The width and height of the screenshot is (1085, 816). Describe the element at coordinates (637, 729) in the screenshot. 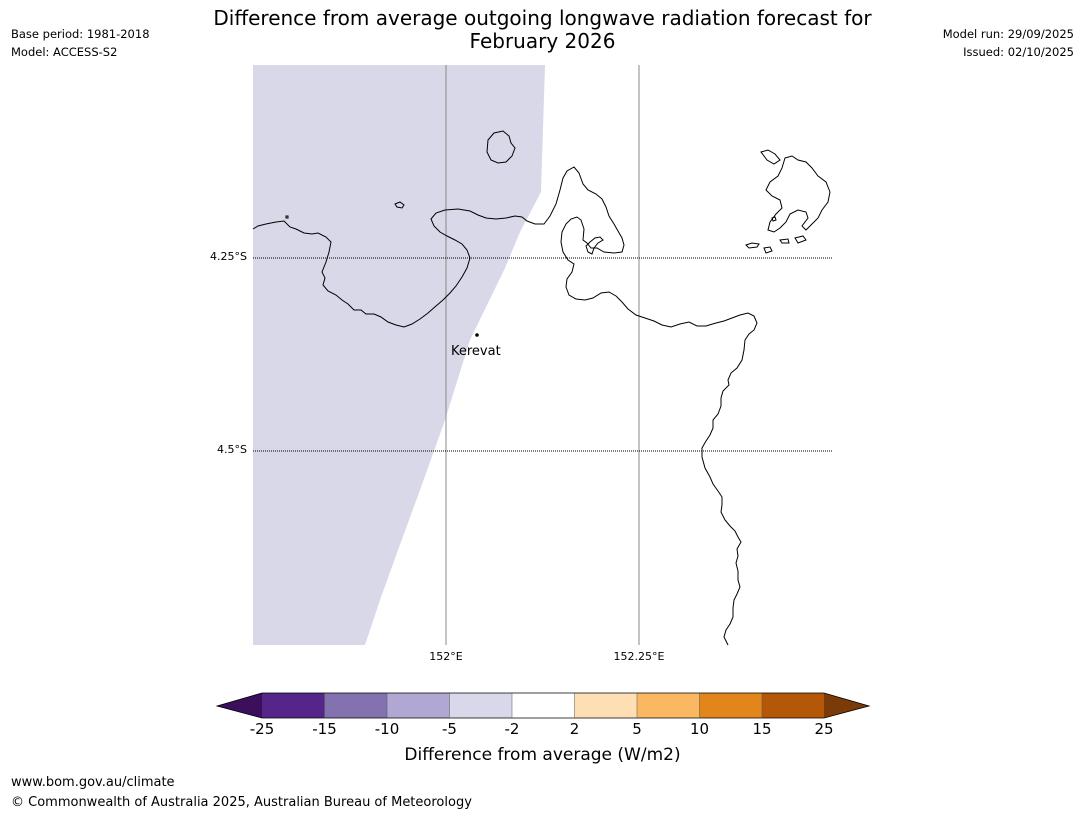

I see `colorbar-tick: 5` at that location.